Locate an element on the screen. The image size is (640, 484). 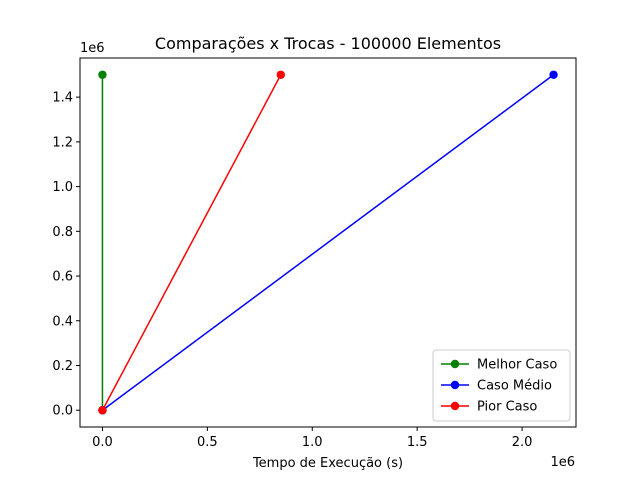
y-axis-ticks: 0.0 0.2 0.4 0.6 0.8 1.0 1.2 1.4 is located at coordinates (66, 255).